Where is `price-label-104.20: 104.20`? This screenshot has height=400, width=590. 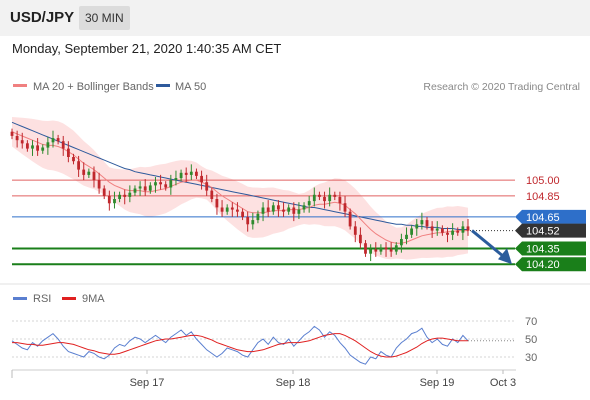
price-label-104.20: 104.20 is located at coordinates (543, 265).